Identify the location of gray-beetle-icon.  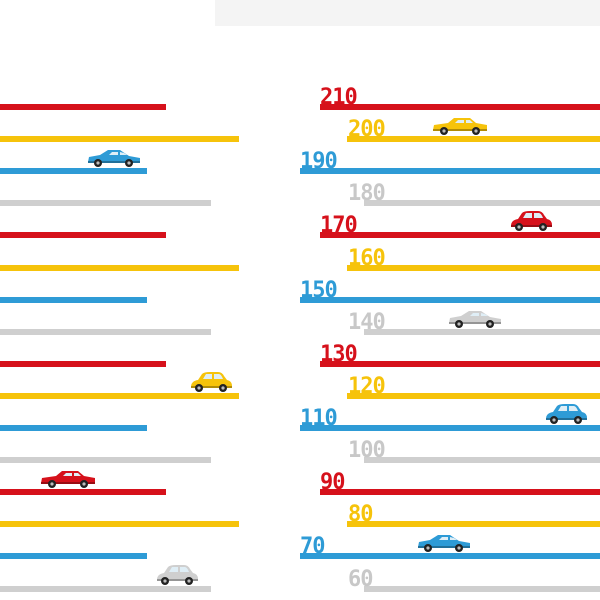
(177, 577).